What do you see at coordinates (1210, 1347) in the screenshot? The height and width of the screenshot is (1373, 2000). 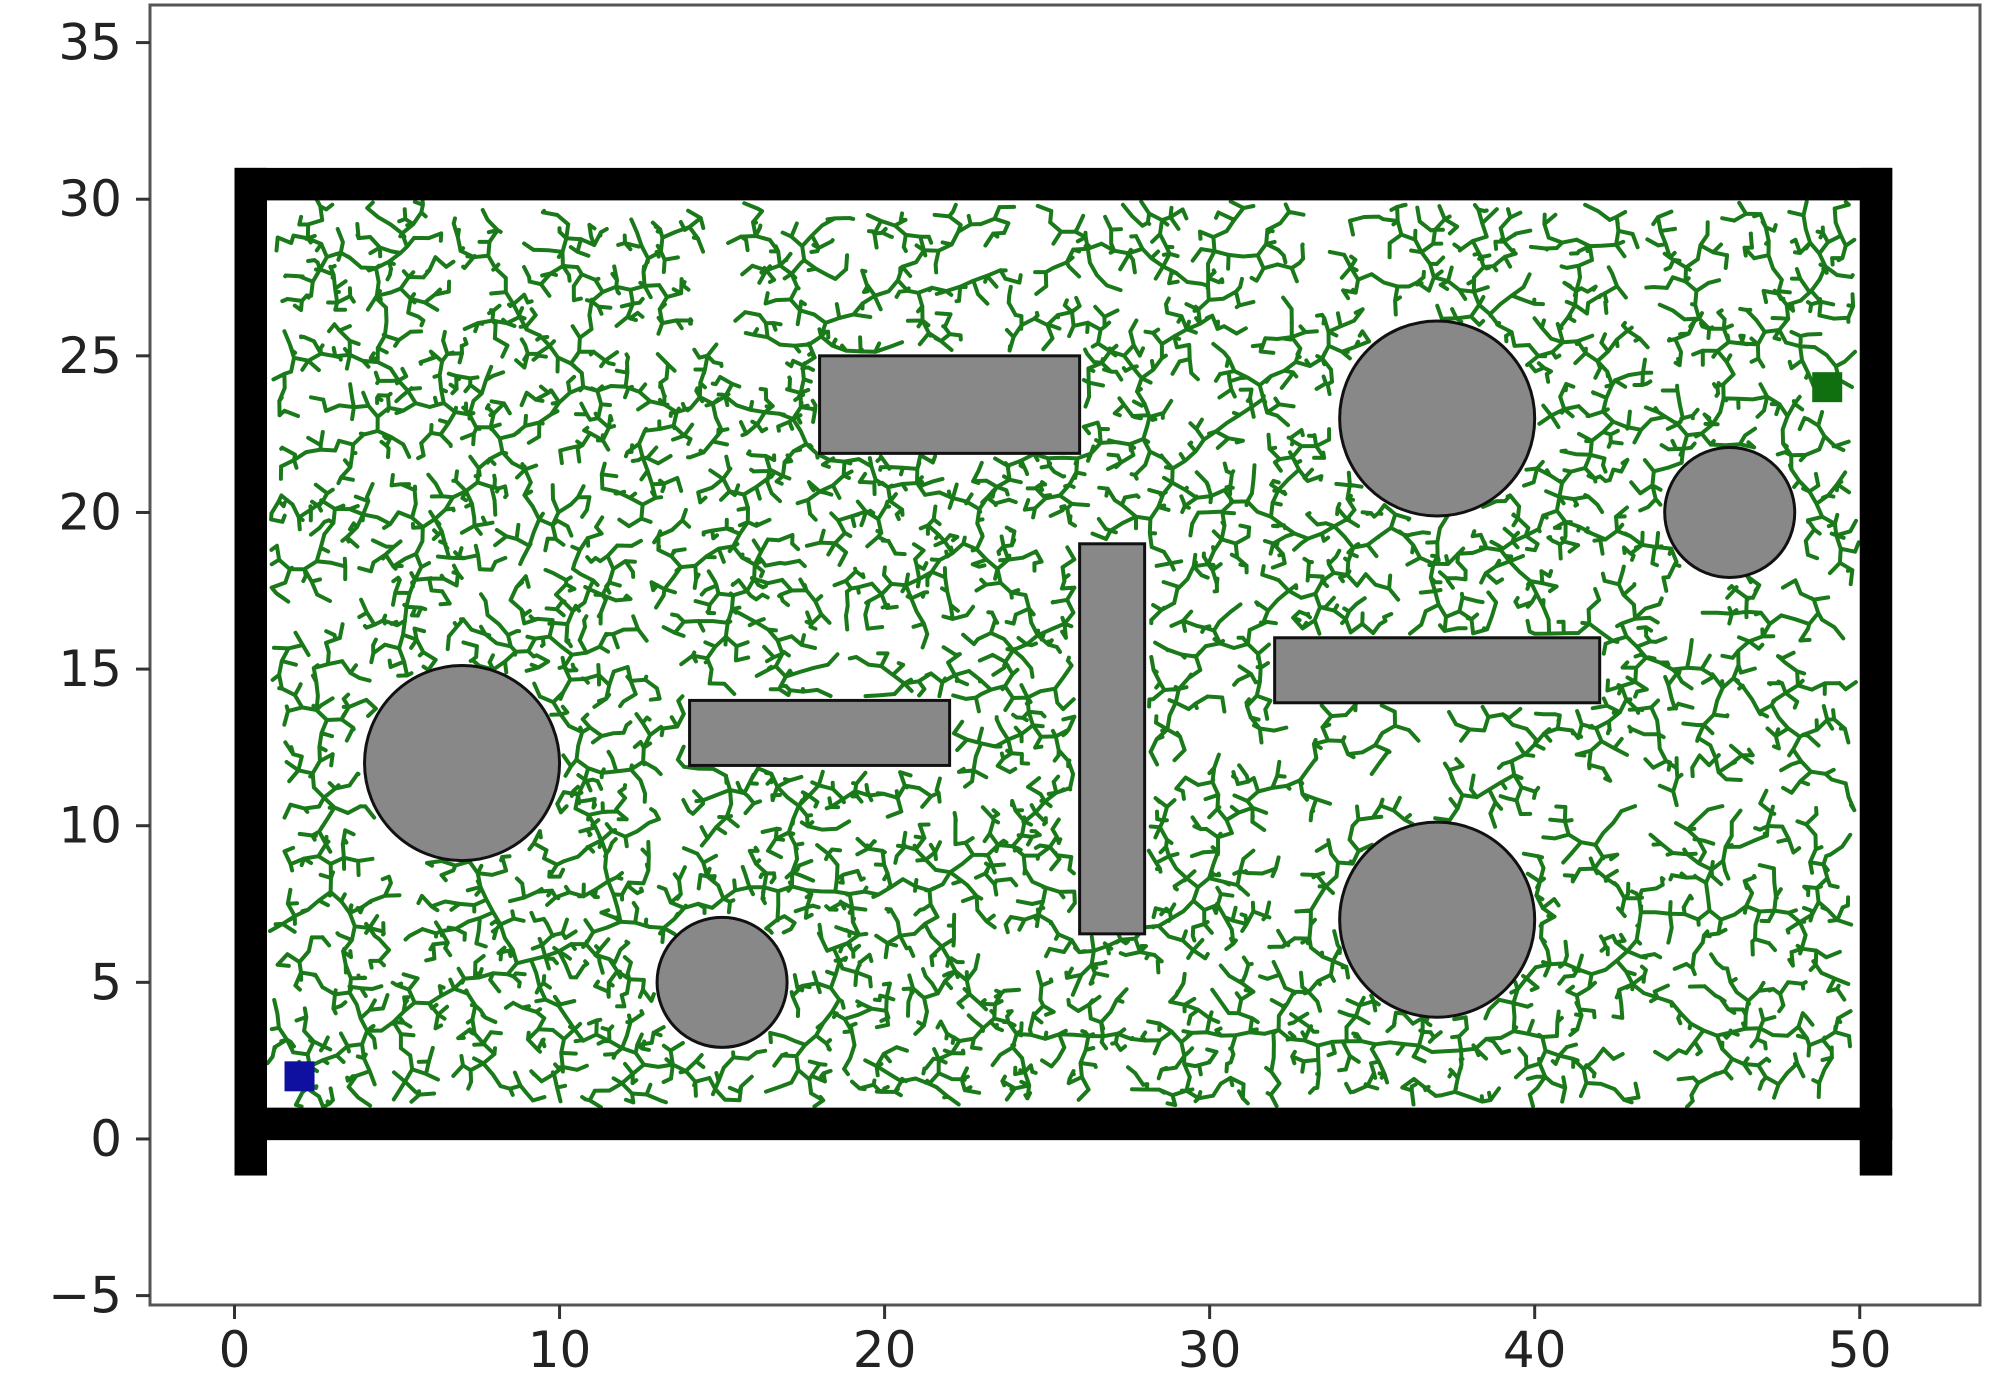 I see `x-tick-label: 30` at bounding box center [1210, 1347].